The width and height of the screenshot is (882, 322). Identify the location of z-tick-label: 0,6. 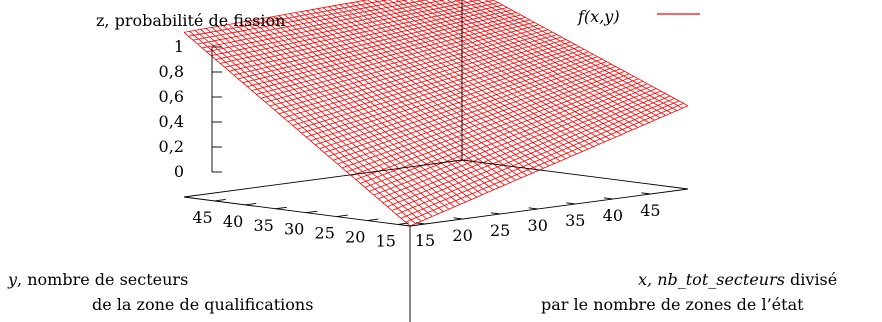
(171, 96).